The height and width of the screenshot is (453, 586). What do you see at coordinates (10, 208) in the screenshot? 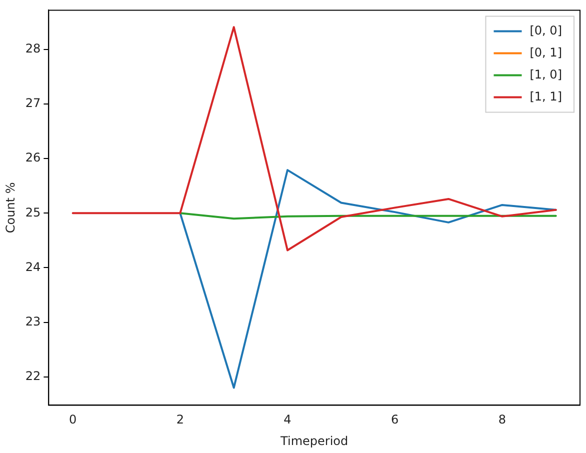
I see `y-axis-title: Count %` at bounding box center [10, 208].